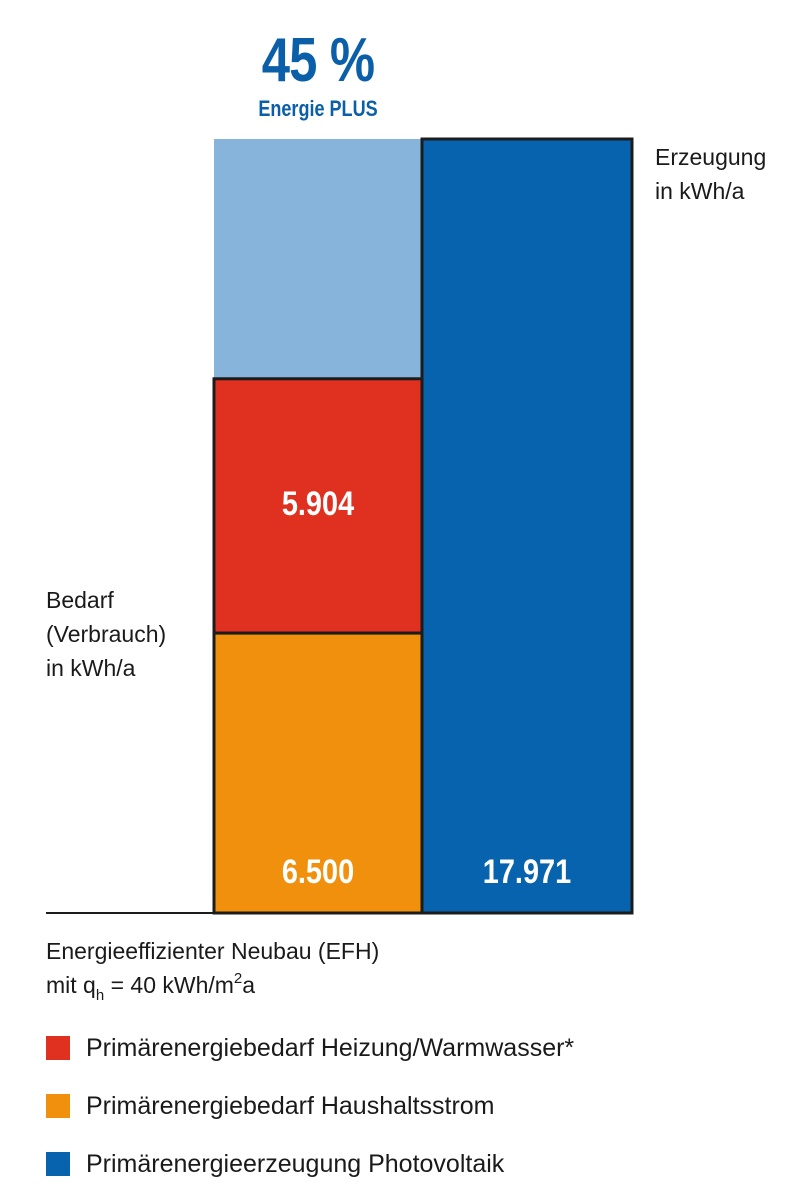 The height and width of the screenshot is (1204, 800). Describe the element at coordinates (100, 995) in the screenshot. I see `caption-subscript: h` at that location.